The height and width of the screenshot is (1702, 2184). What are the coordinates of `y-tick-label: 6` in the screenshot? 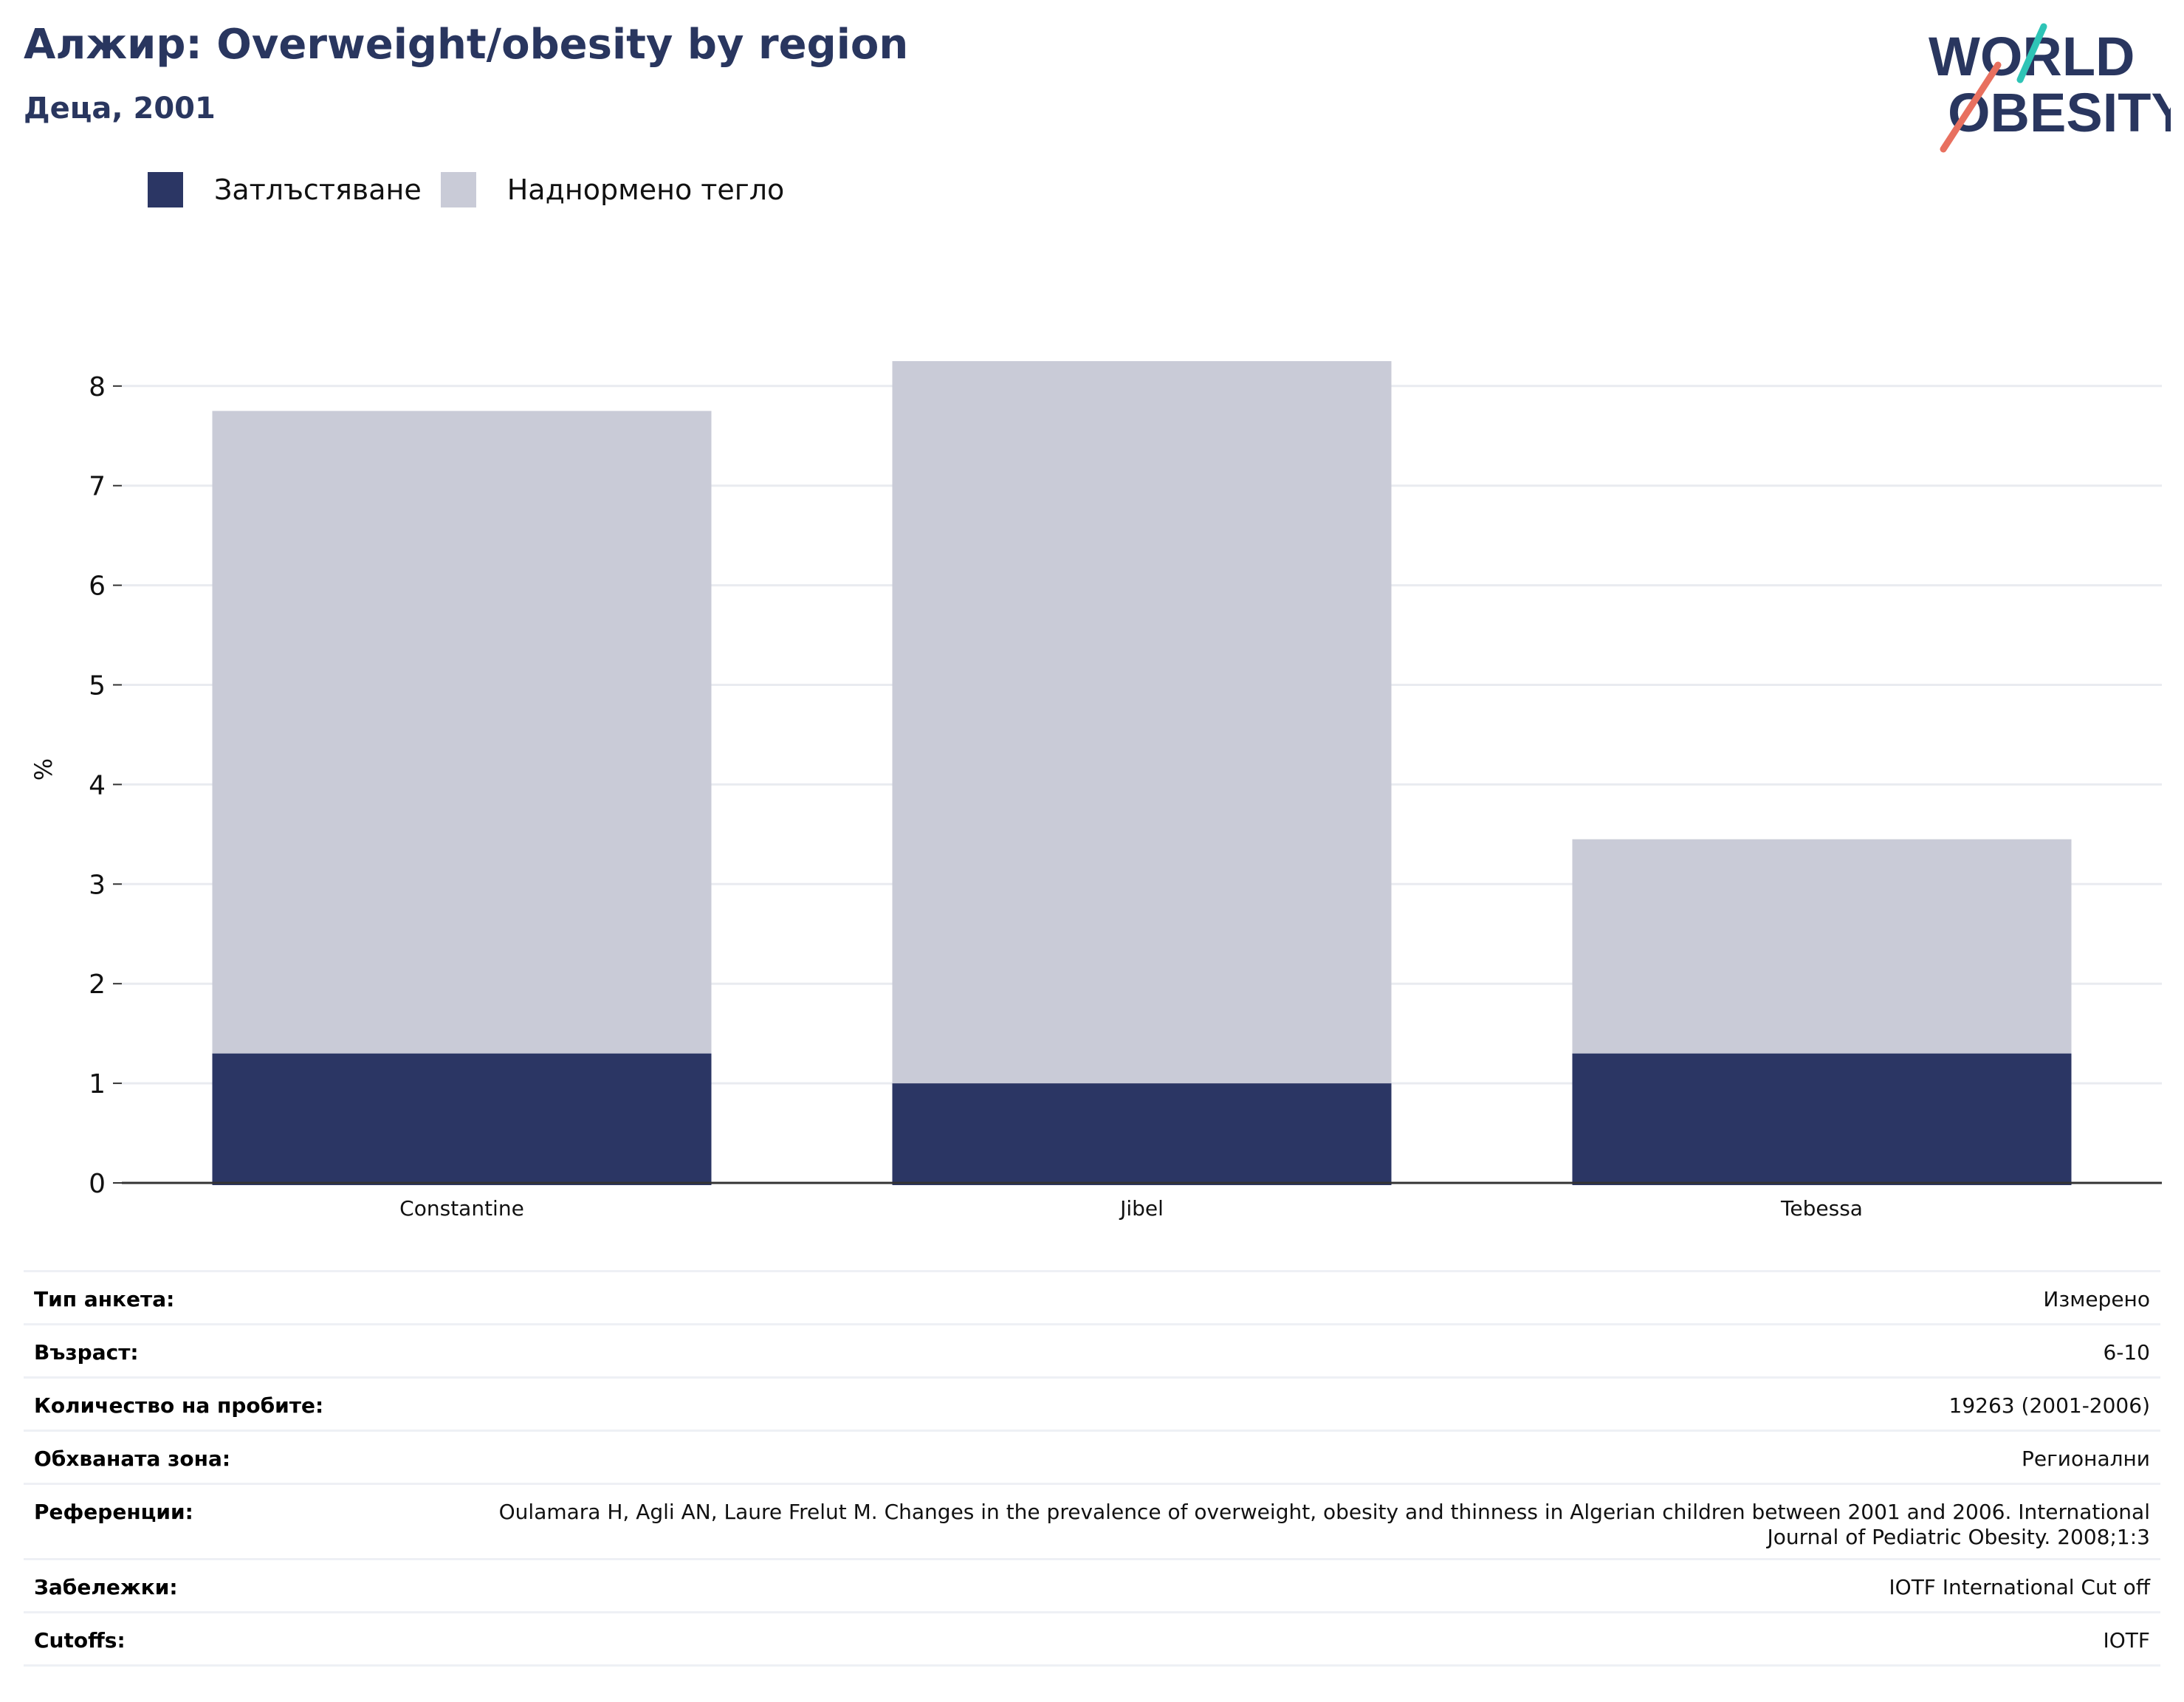 It's located at (98, 587).